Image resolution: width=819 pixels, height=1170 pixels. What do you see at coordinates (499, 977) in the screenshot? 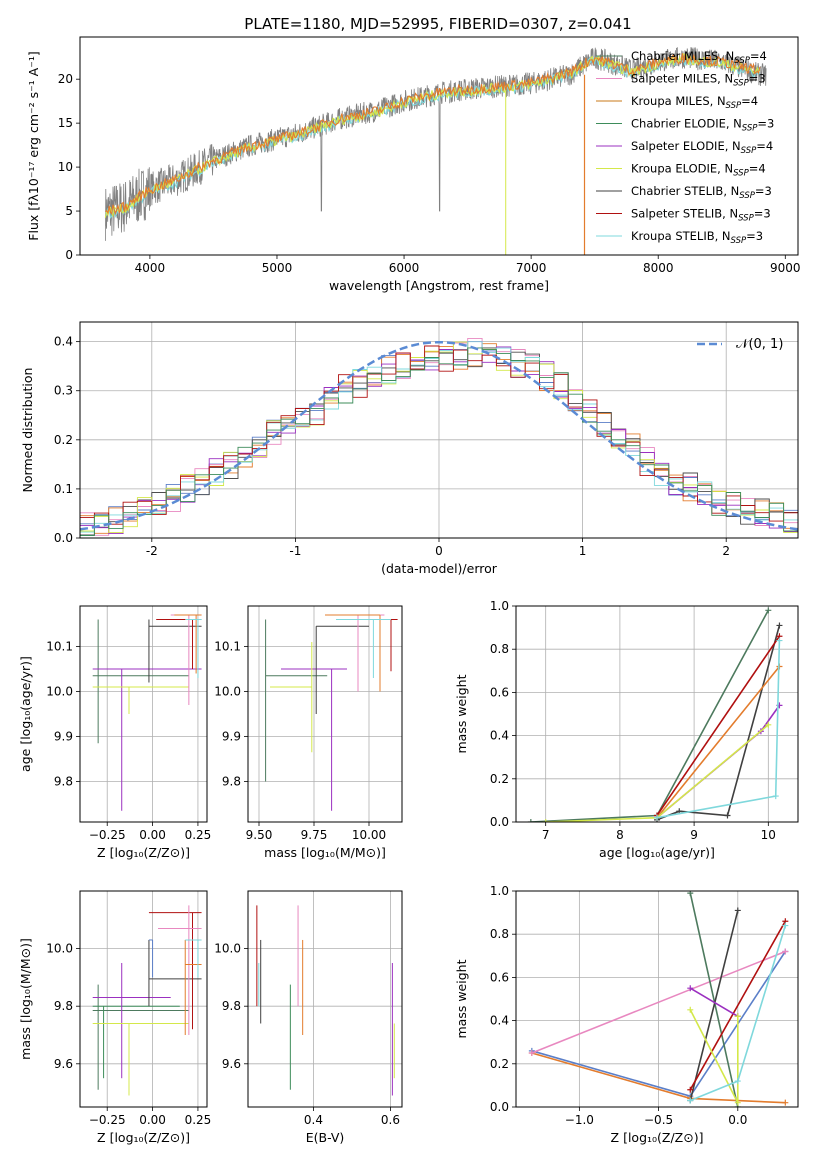
I see `y-tick-label: 0.6` at bounding box center [499, 977].